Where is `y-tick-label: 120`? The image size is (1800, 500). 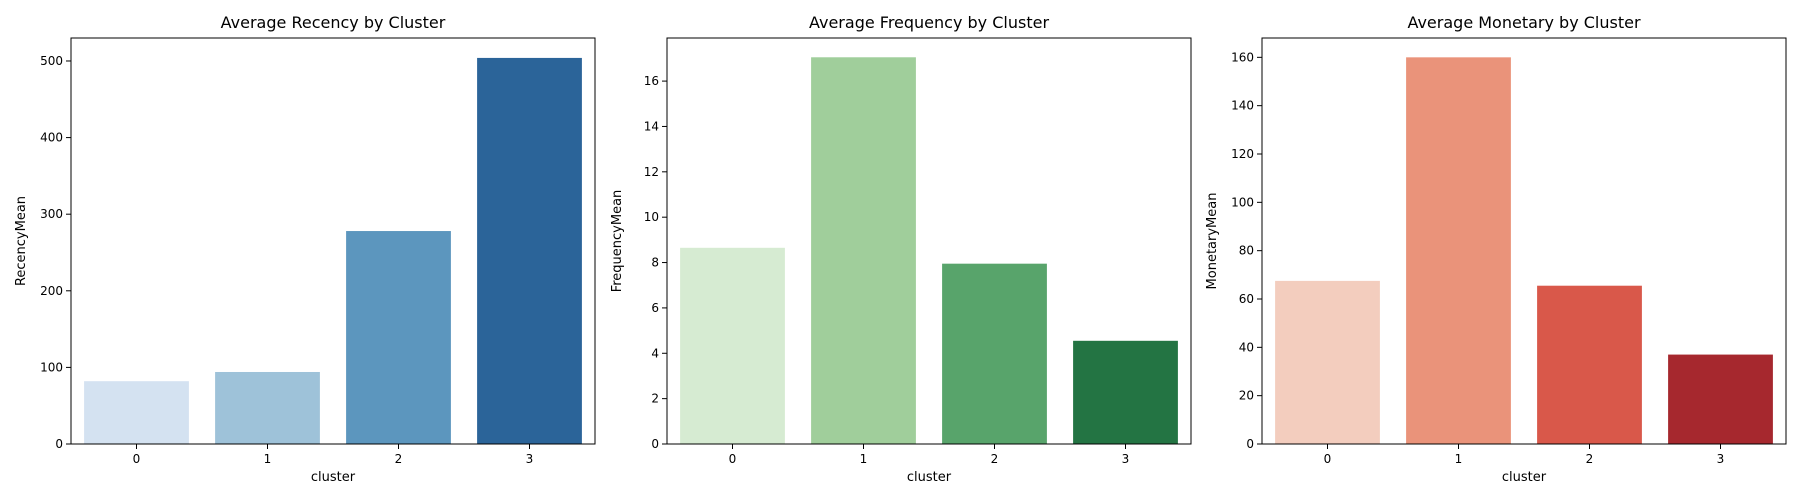 y-tick-label: 120 is located at coordinates (1242, 154).